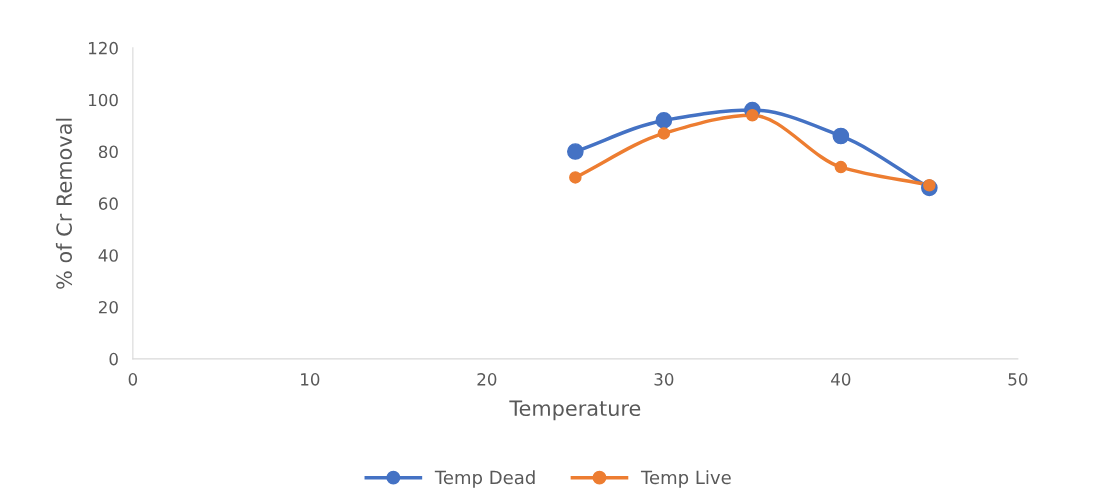  Describe the element at coordinates (133, 379) in the screenshot. I see `x-tick-label: 0` at that location.